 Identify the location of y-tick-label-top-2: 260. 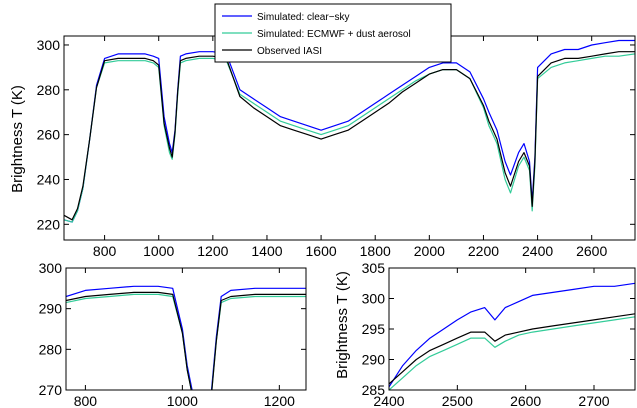
(49, 135).